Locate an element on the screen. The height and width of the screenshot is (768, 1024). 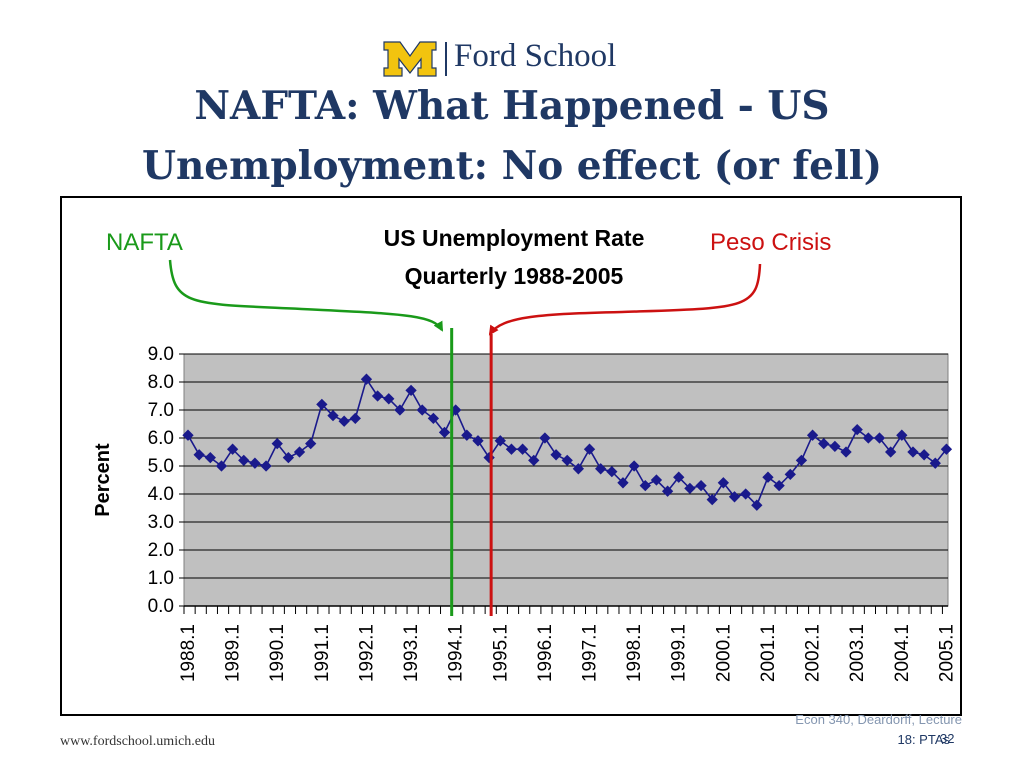
x-tick-label: 1990.1 is located at coordinates (277, 653).